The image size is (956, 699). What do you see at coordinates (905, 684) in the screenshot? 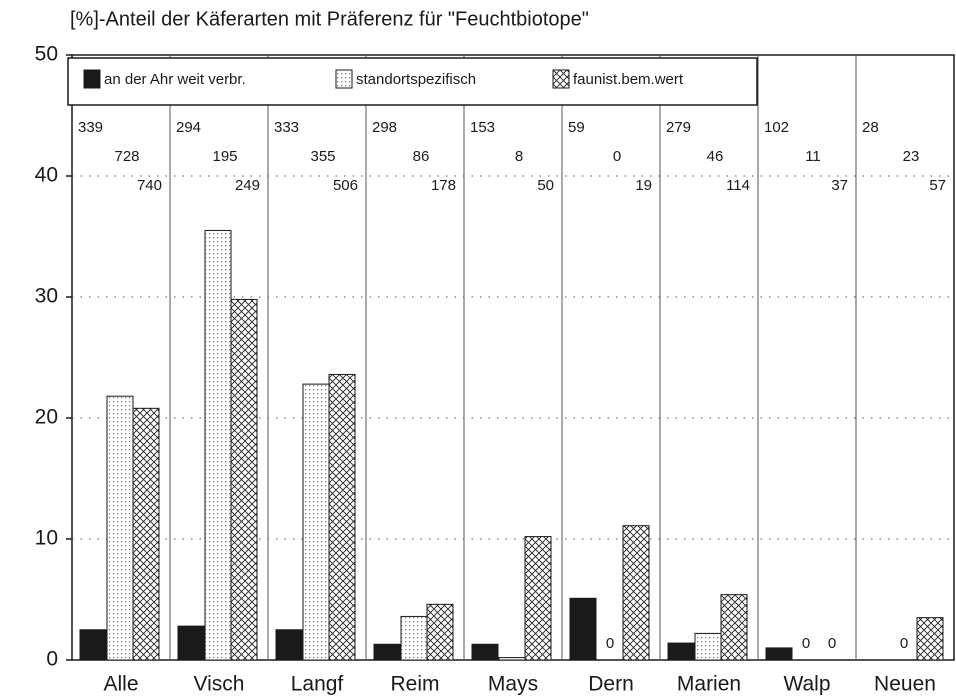
I see `x-tick-label: Neuen` at bounding box center [905, 684].